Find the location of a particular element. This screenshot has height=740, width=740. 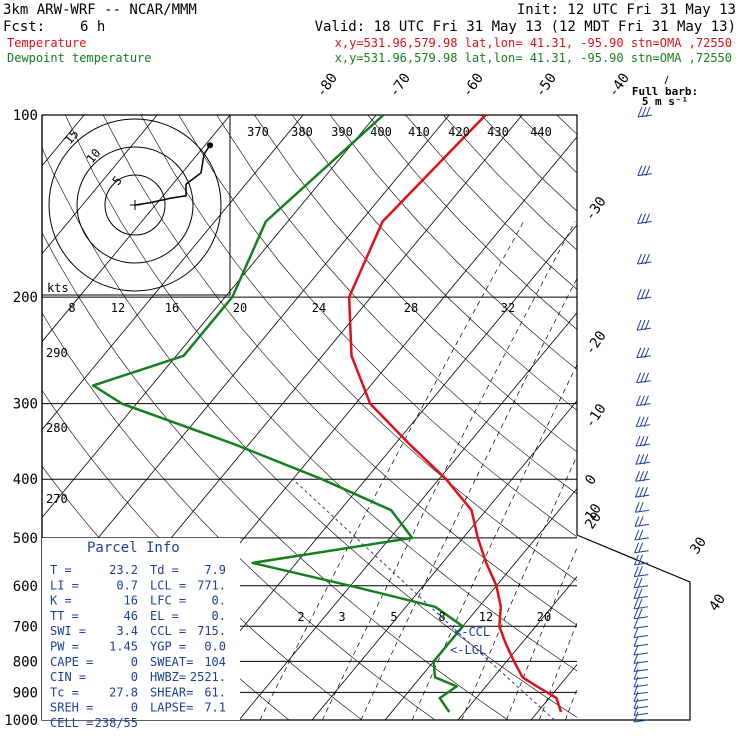

isotherm-label--50: -50 is located at coordinates (546, 85).